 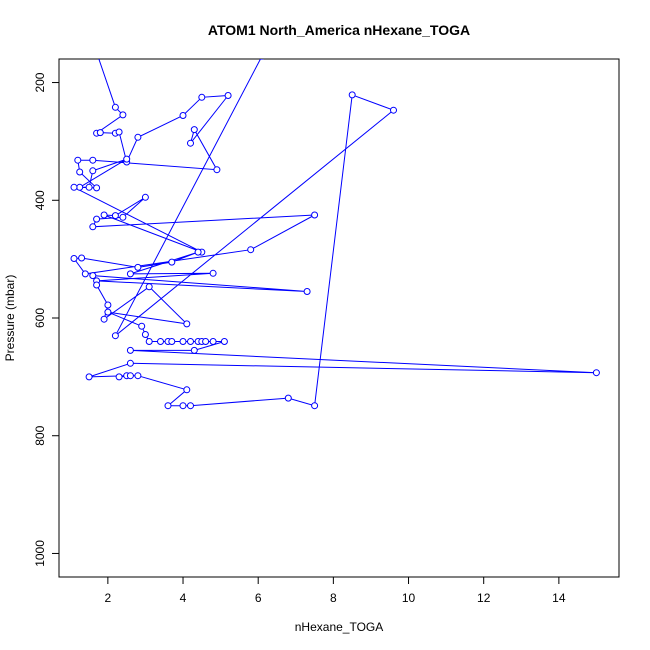 What do you see at coordinates (40, 553) in the screenshot?
I see `y-tick-label: 1000` at bounding box center [40, 553].